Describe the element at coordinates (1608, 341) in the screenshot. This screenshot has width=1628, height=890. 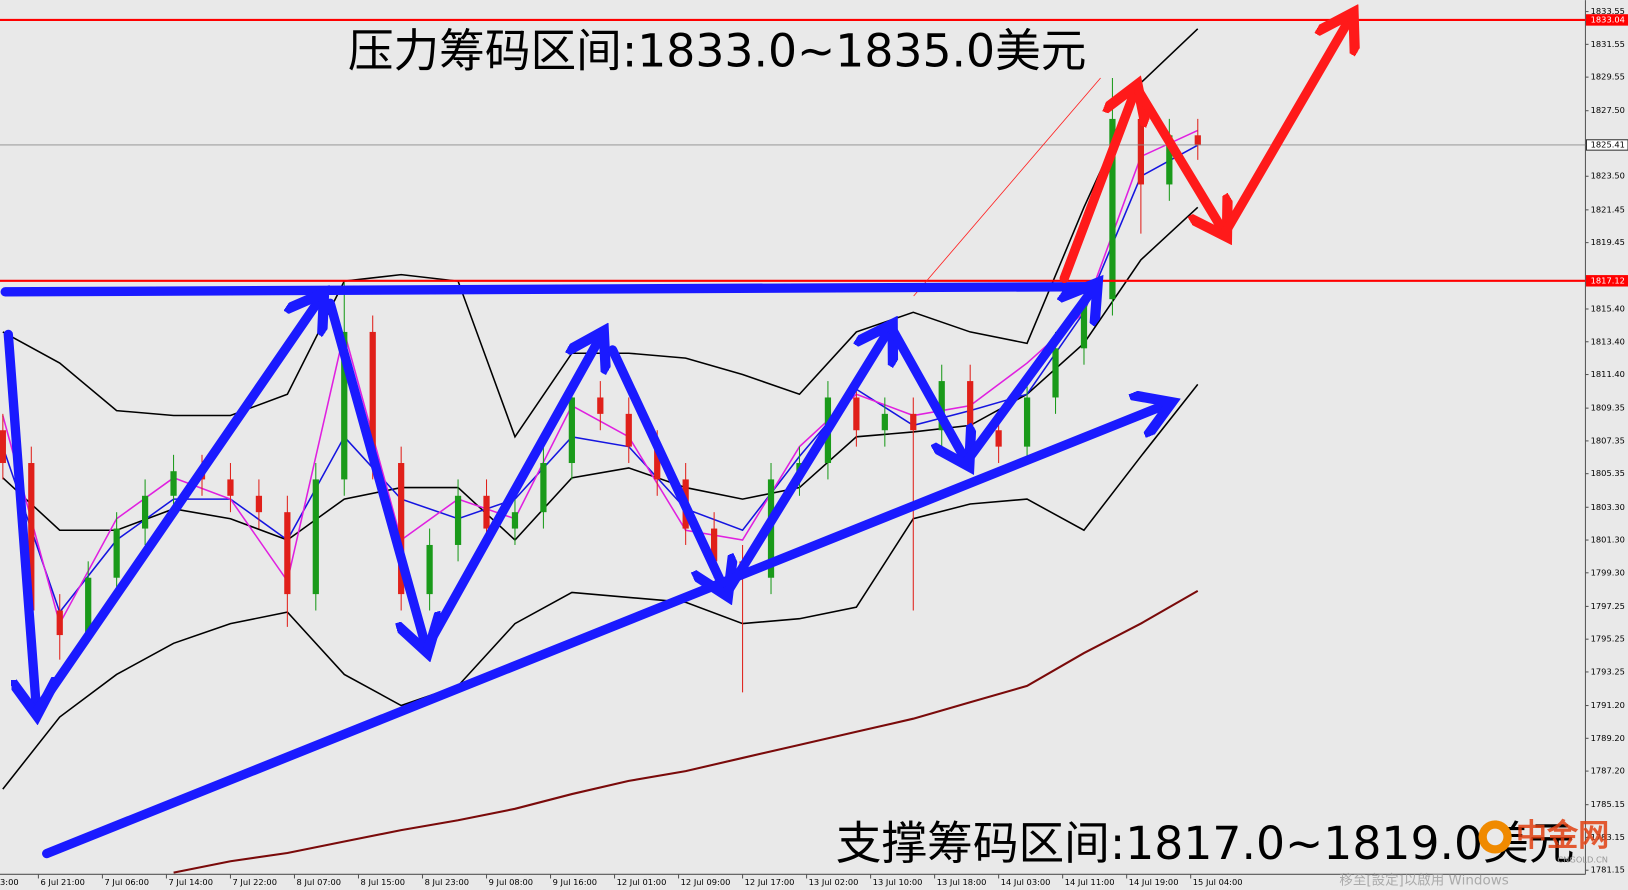
I see `y-tick-label: 1813.40` at that location.